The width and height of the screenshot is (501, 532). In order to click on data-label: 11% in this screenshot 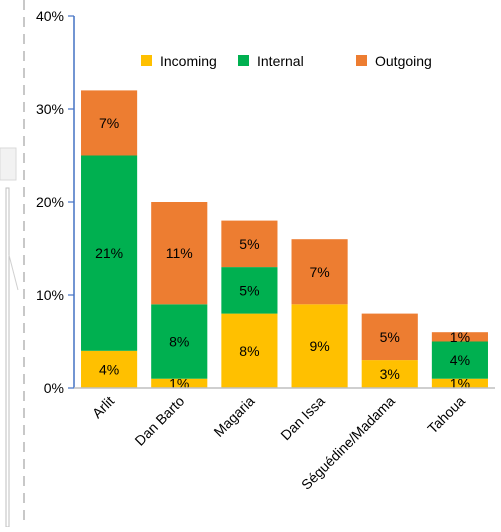, I will do `click(179, 253)`.